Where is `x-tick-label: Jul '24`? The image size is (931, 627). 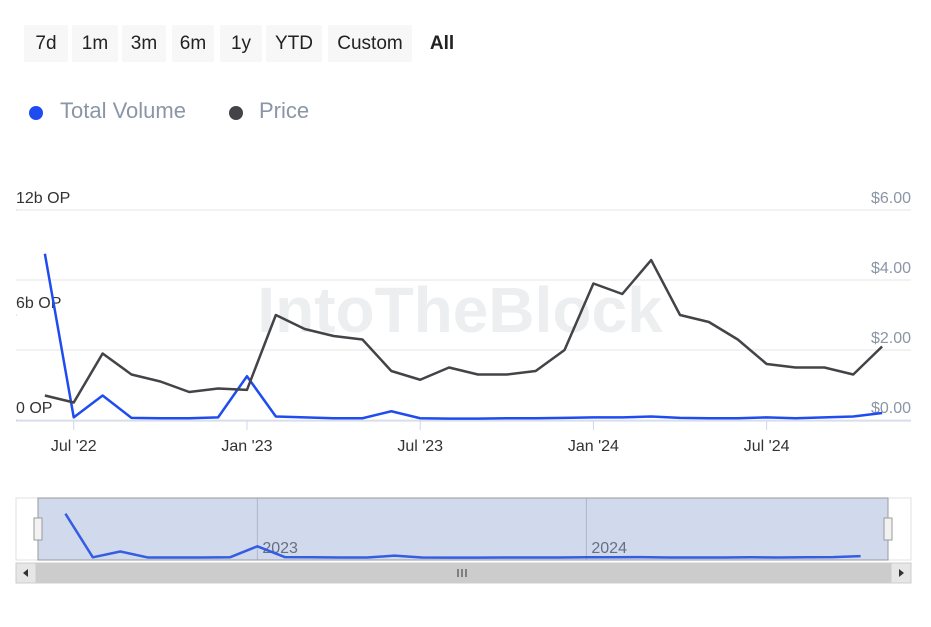 x-tick-label: Jul '24 is located at coordinates (767, 446).